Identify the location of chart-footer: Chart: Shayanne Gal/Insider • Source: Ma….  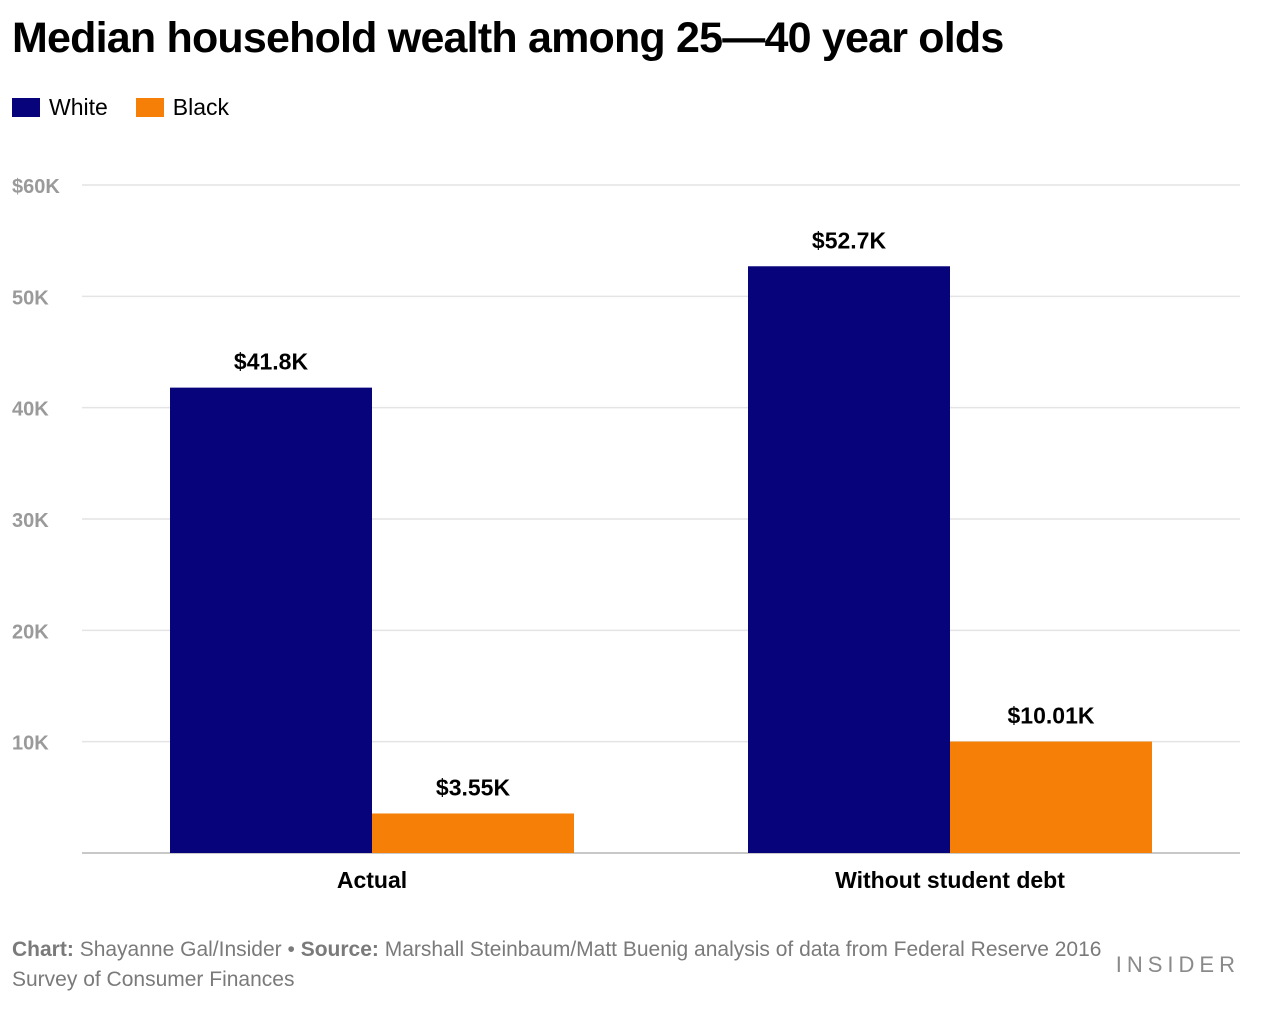
(557, 965).